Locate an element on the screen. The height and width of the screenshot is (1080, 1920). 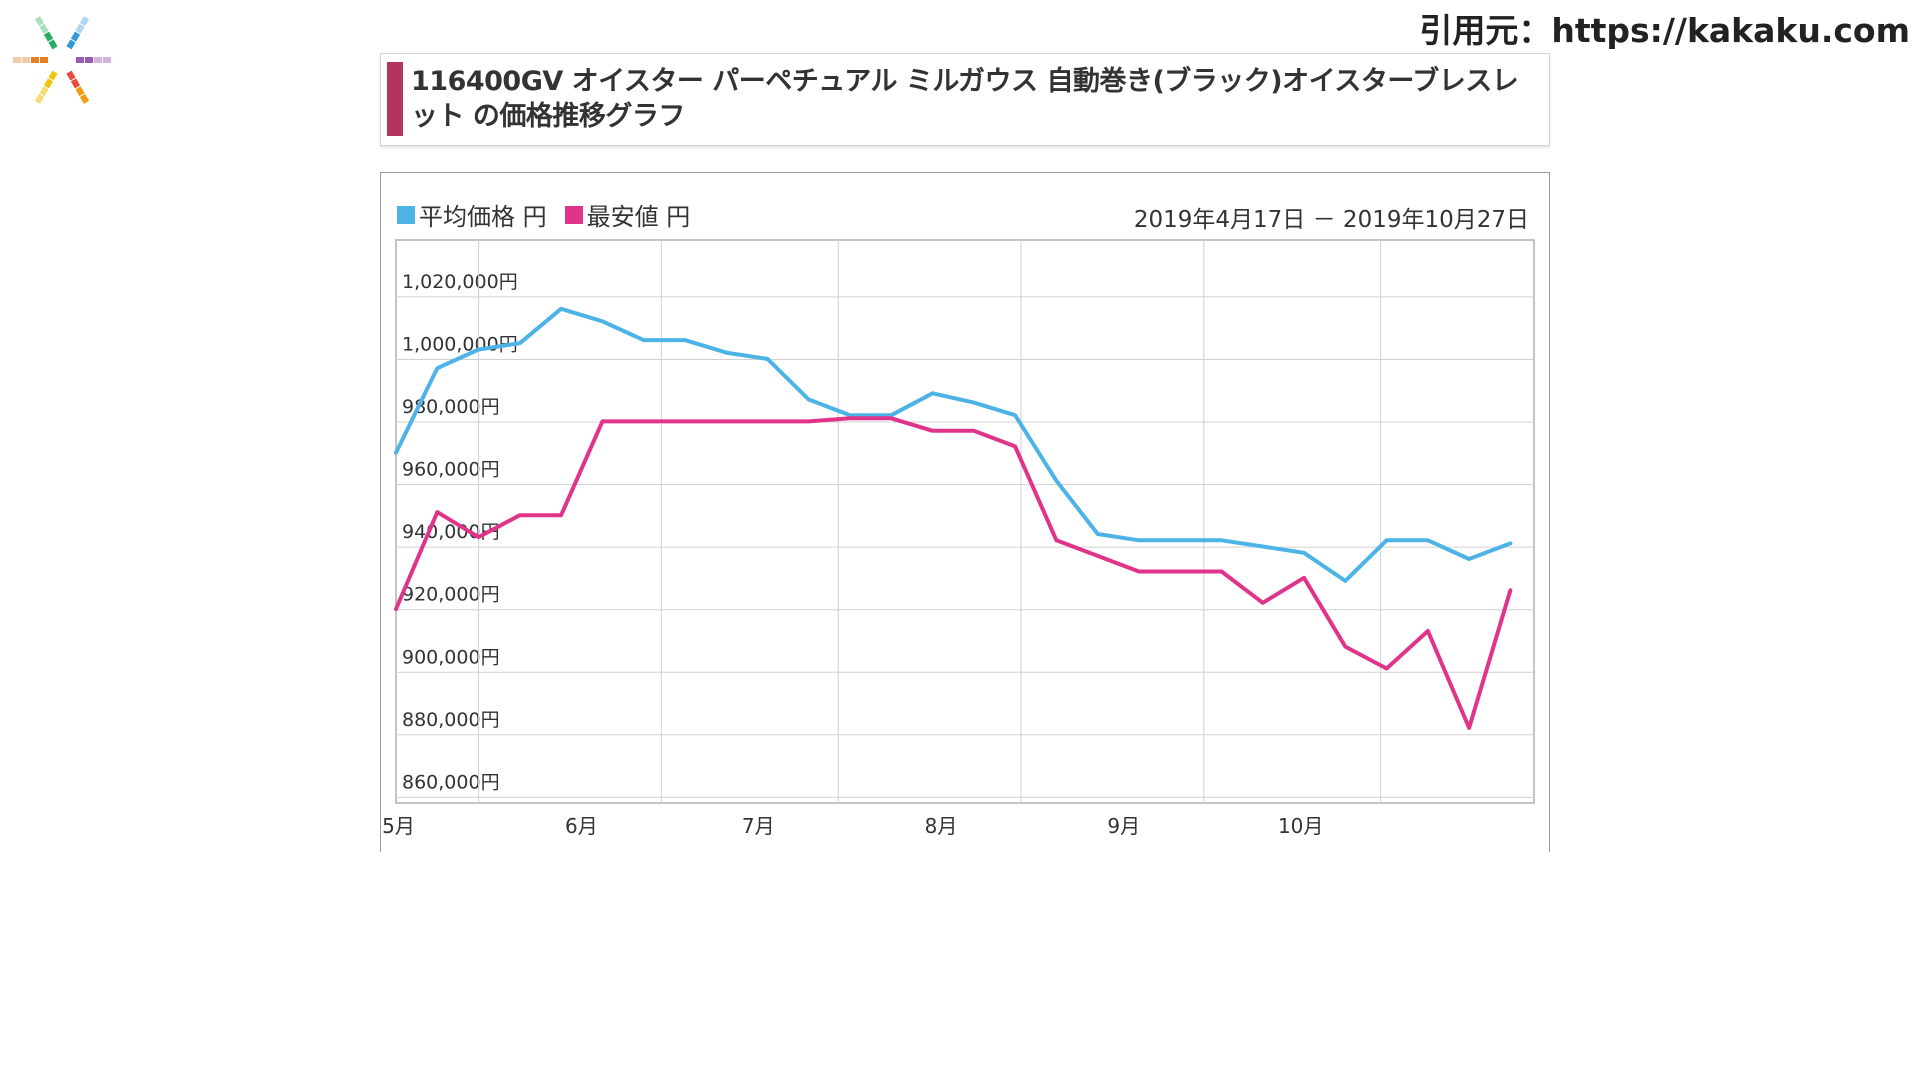
y-tick-label: 1,000,000円 is located at coordinates (460, 344).